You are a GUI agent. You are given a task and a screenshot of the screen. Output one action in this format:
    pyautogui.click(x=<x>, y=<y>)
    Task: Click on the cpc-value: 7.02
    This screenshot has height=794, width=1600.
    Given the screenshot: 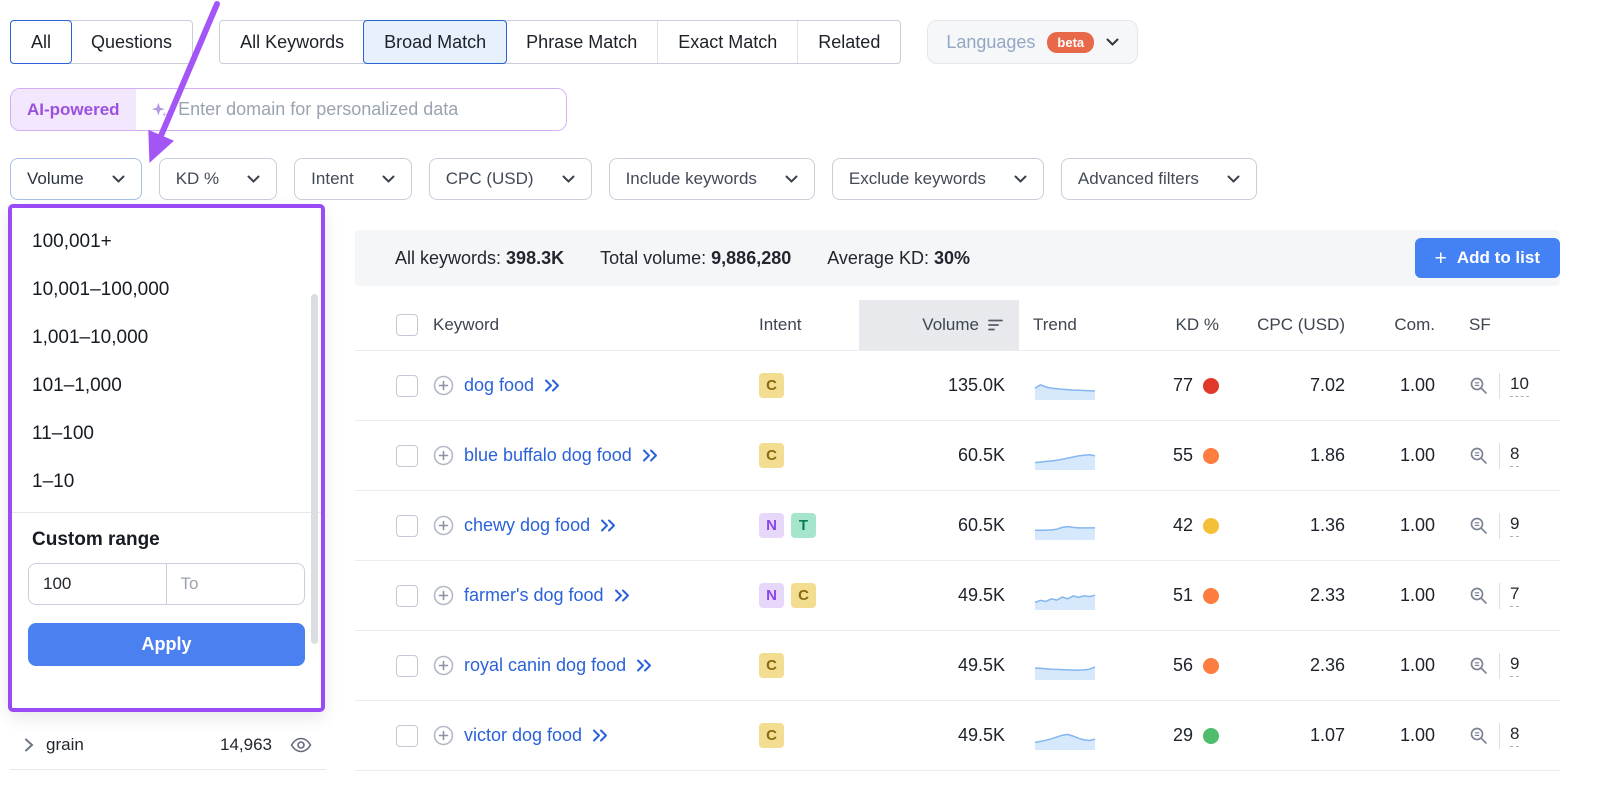 What is the action you would take?
    pyautogui.click(x=1327, y=385)
    